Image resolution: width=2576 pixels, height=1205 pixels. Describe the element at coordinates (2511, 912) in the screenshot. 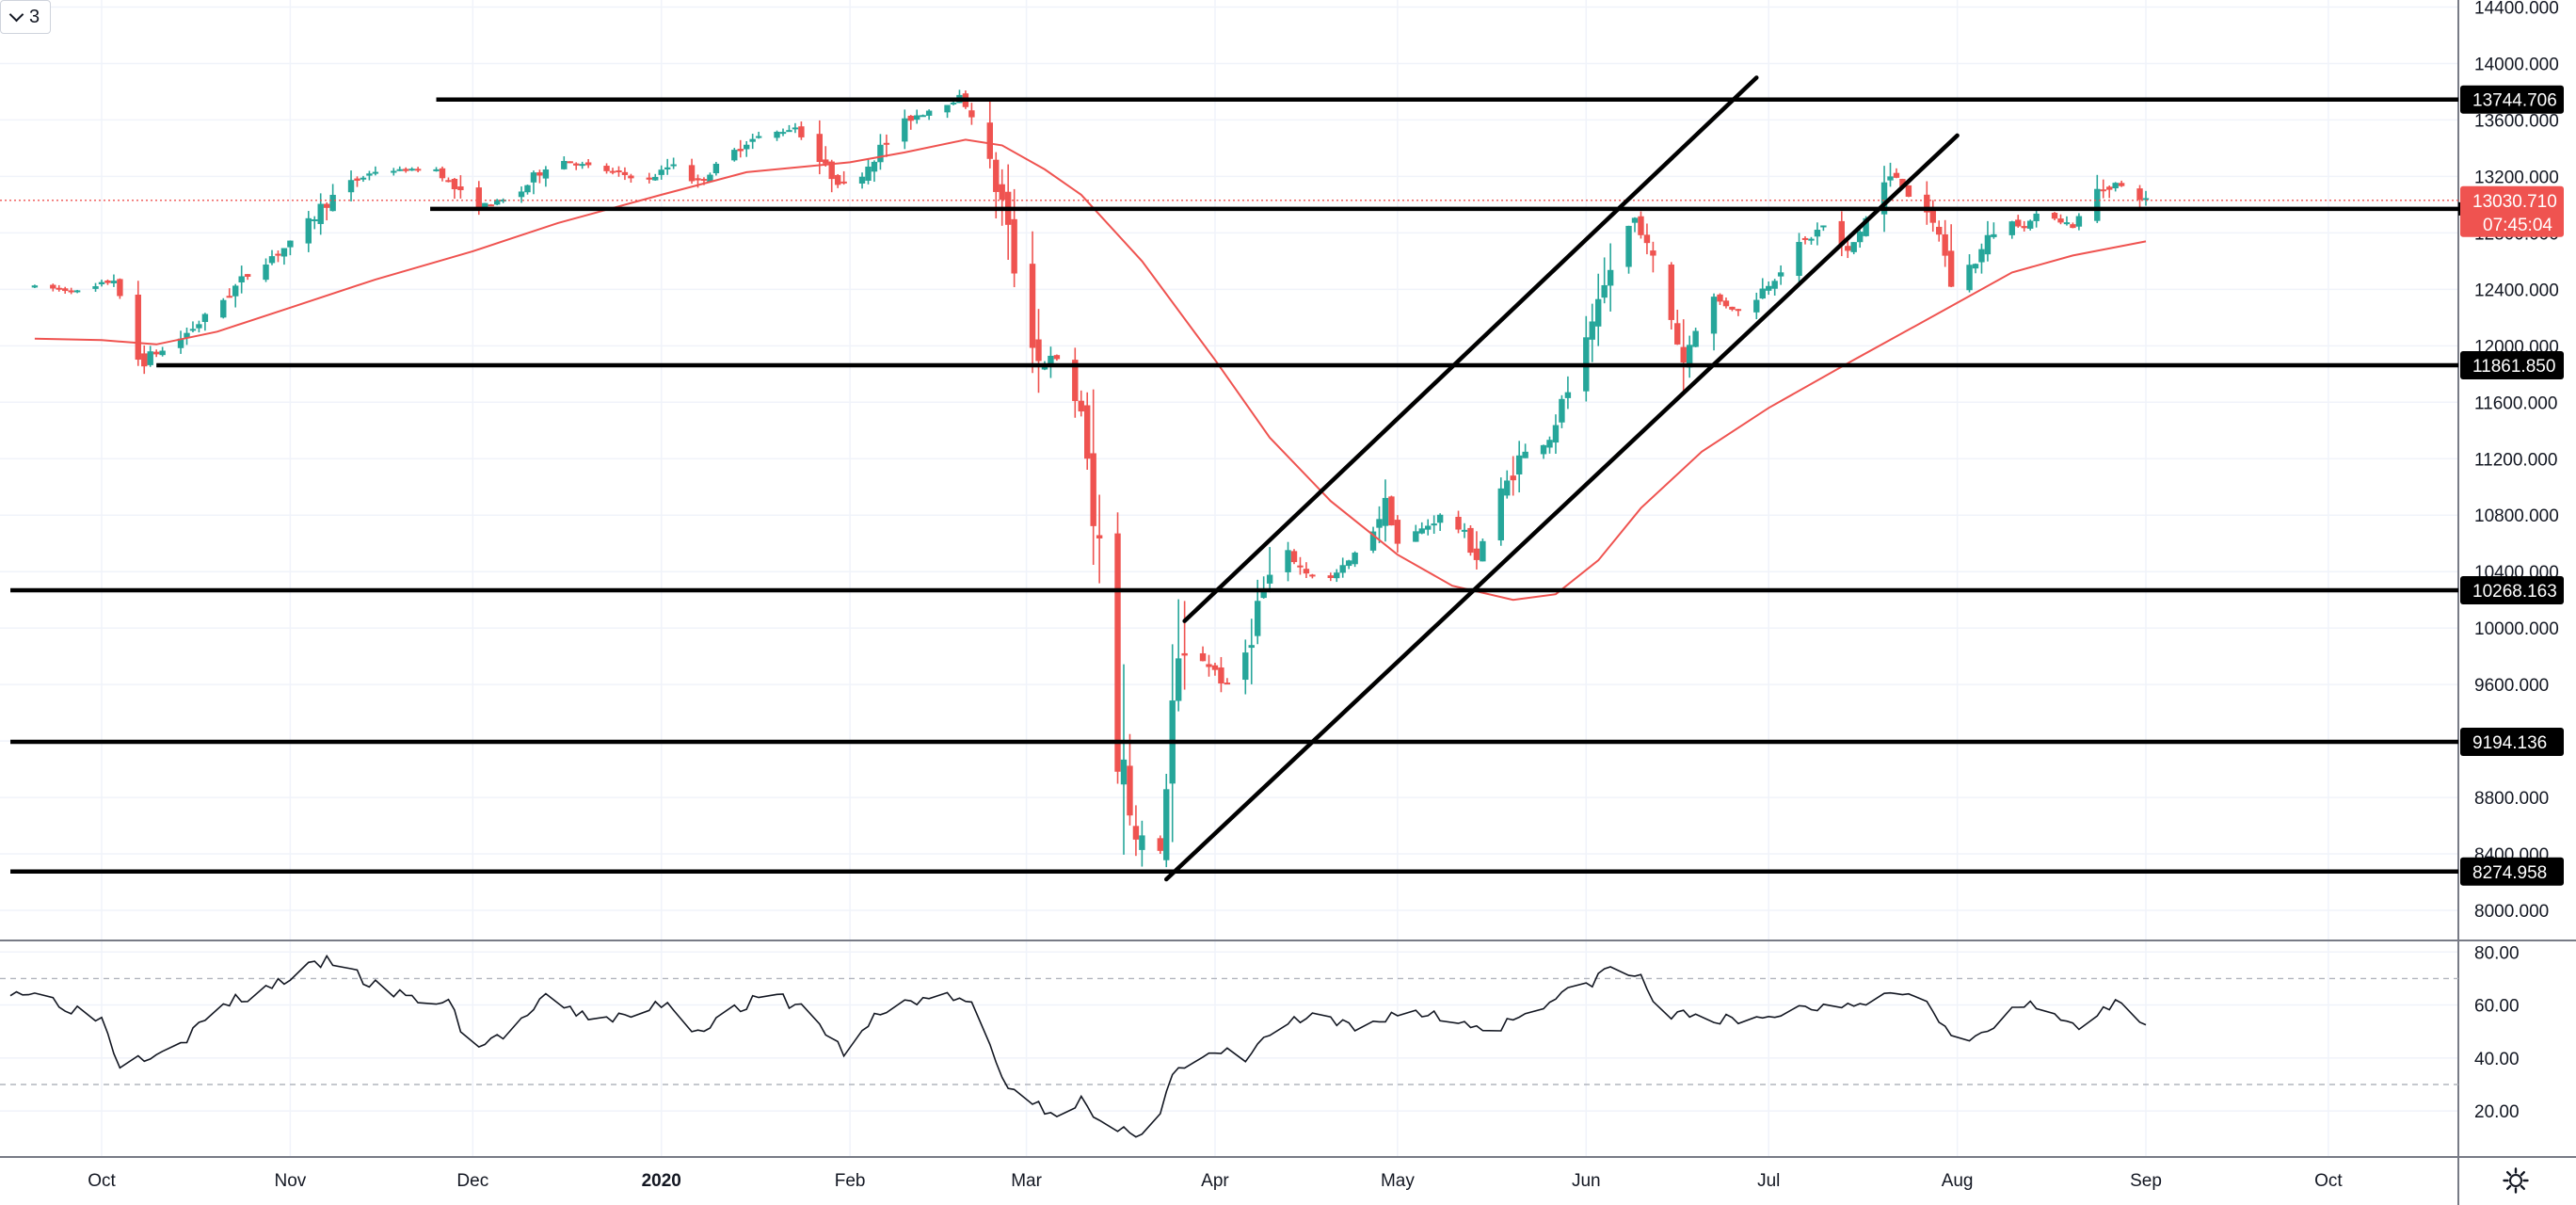

I see `price-tick-label: 8000.000` at that location.